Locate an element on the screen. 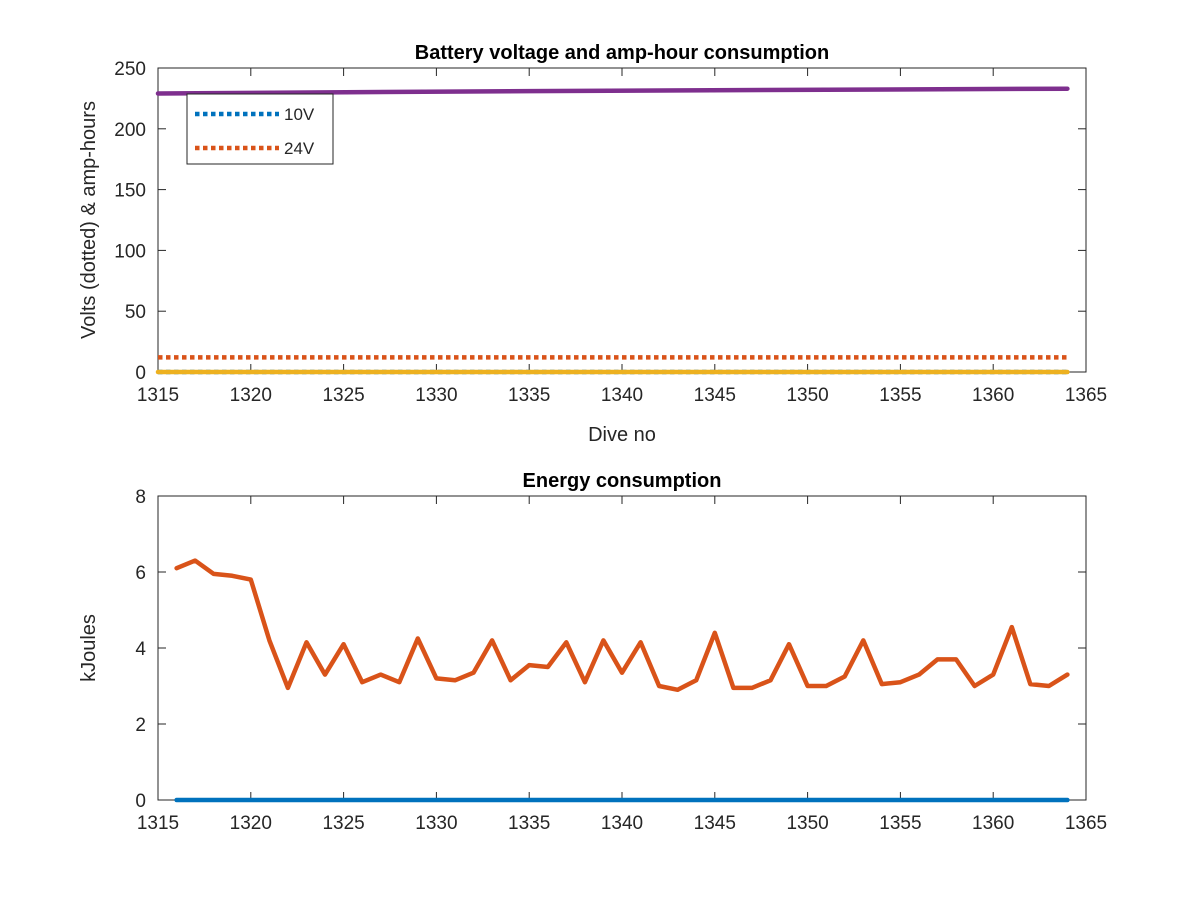 The image size is (1200, 900). chart-title: Battery voltage and amp-hour consumption is located at coordinates (622, 53).